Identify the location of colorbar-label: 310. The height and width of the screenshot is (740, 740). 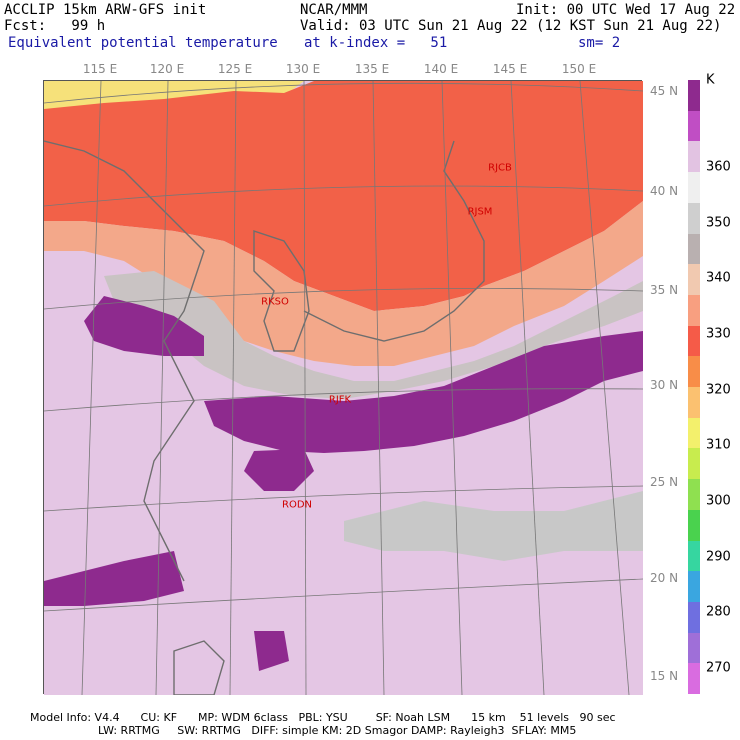
(718, 445).